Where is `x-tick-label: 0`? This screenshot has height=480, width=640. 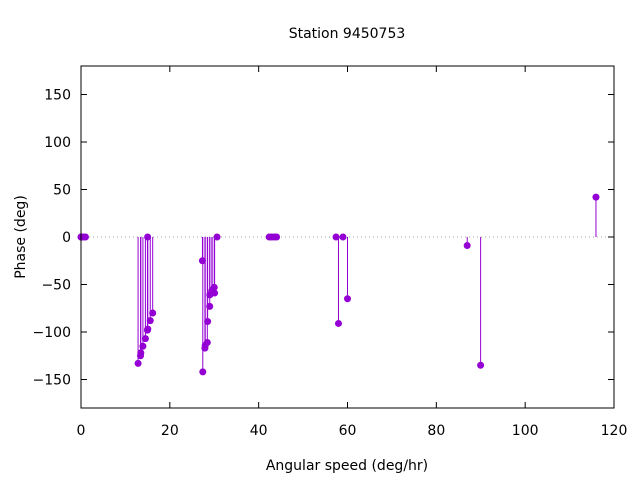 x-tick-label: 0 is located at coordinates (81, 431).